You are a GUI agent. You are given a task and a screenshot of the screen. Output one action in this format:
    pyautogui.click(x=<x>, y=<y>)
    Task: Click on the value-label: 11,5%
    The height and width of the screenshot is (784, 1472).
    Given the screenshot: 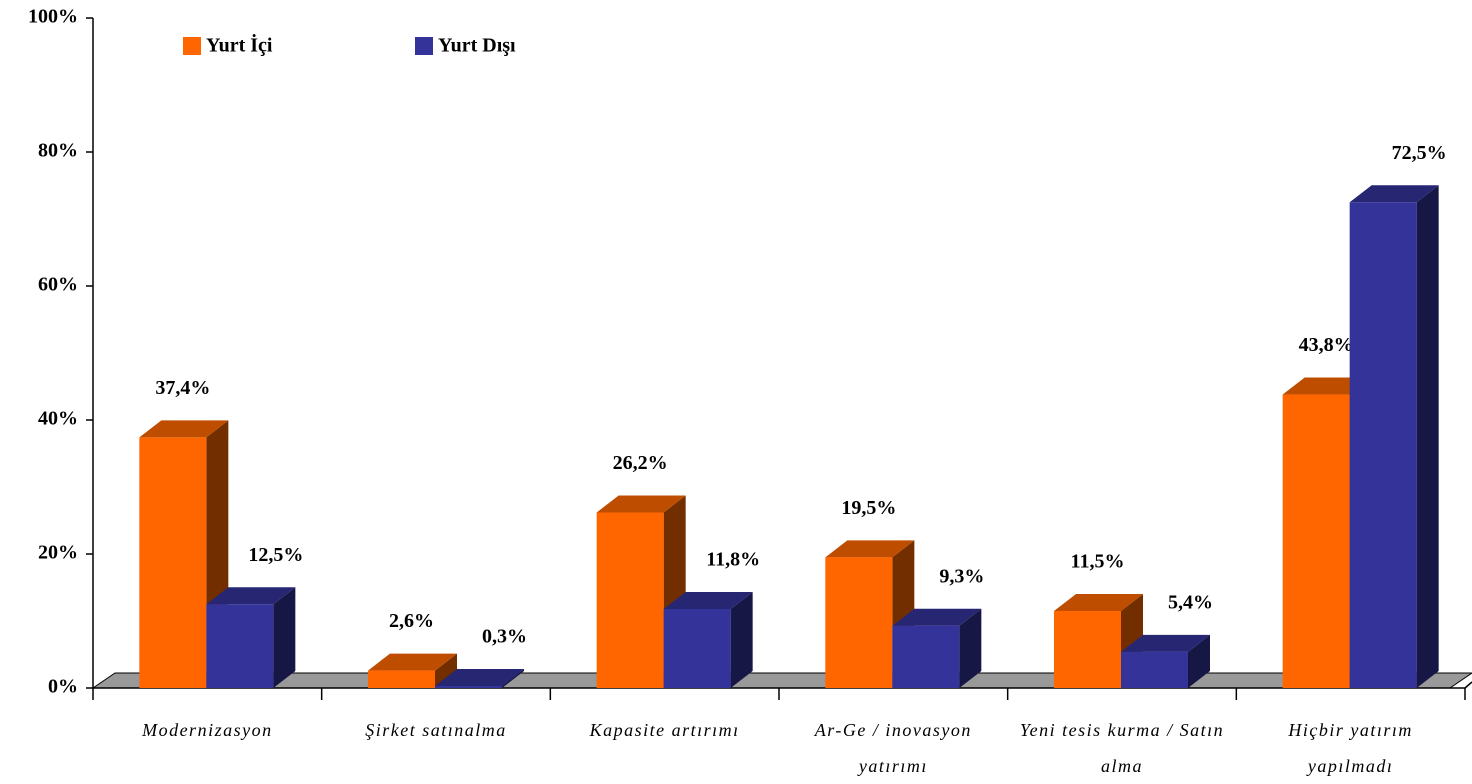 What is the action you would take?
    pyautogui.click(x=1098, y=562)
    